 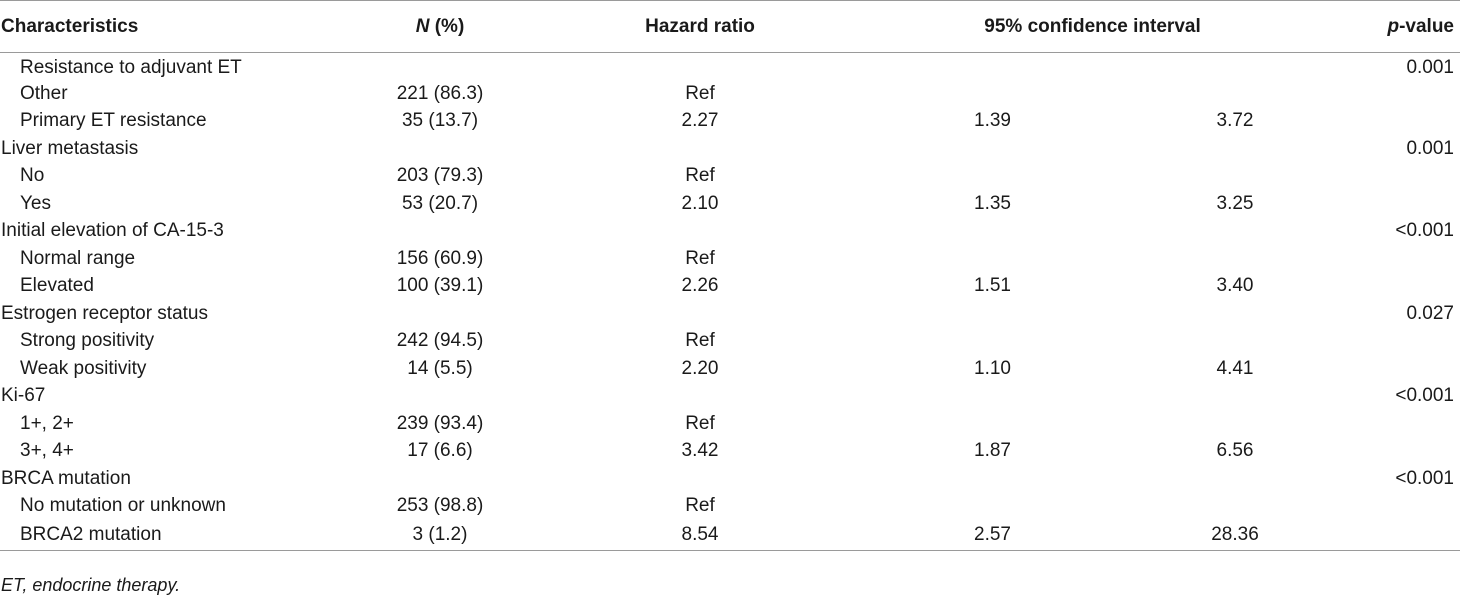 I want to click on cell-ci-upper: 28.36, so click(x=1235, y=535).